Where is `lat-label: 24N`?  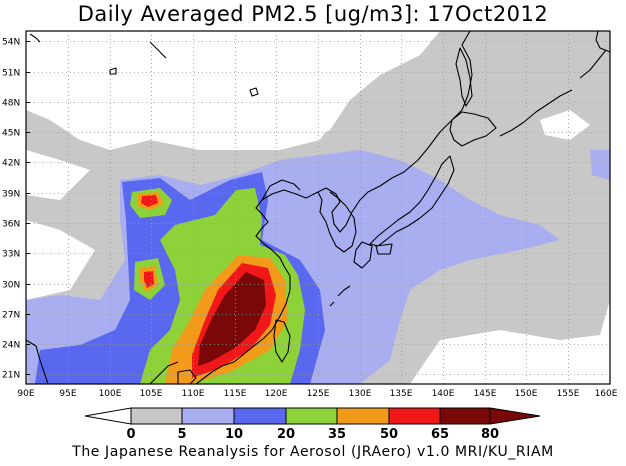
lat-label: 24N is located at coordinates (11, 346).